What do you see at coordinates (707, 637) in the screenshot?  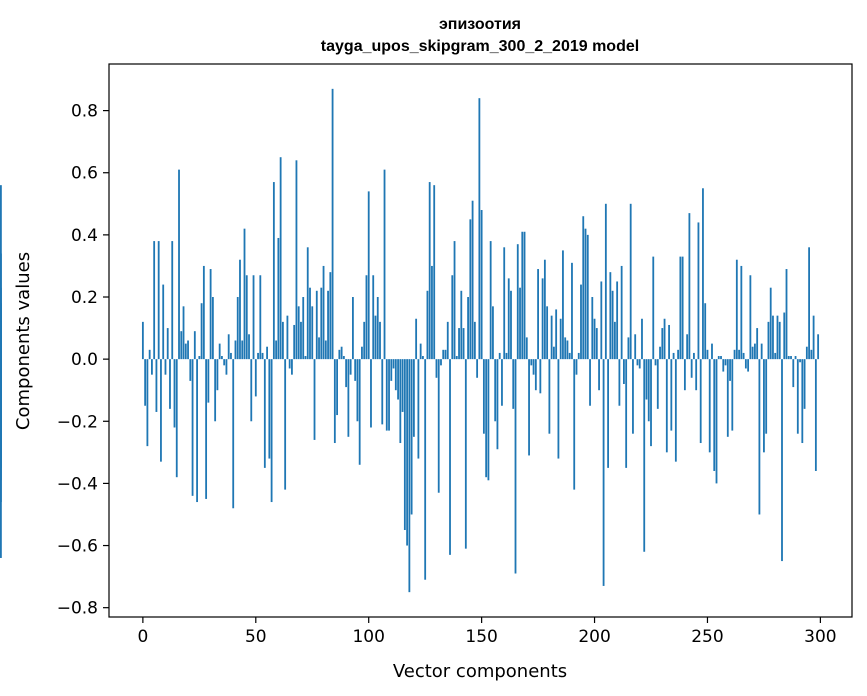 I see `x-tick-label: 250` at bounding box center [707, 637].